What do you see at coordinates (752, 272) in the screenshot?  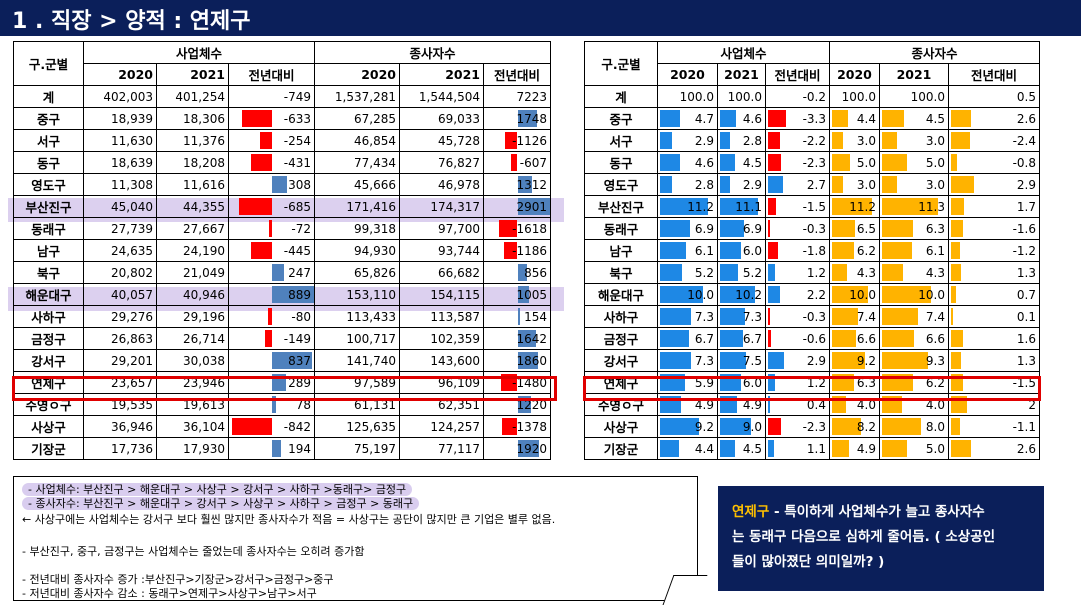 I see `cell-value: 5.2` at bounding box center [752, 272].